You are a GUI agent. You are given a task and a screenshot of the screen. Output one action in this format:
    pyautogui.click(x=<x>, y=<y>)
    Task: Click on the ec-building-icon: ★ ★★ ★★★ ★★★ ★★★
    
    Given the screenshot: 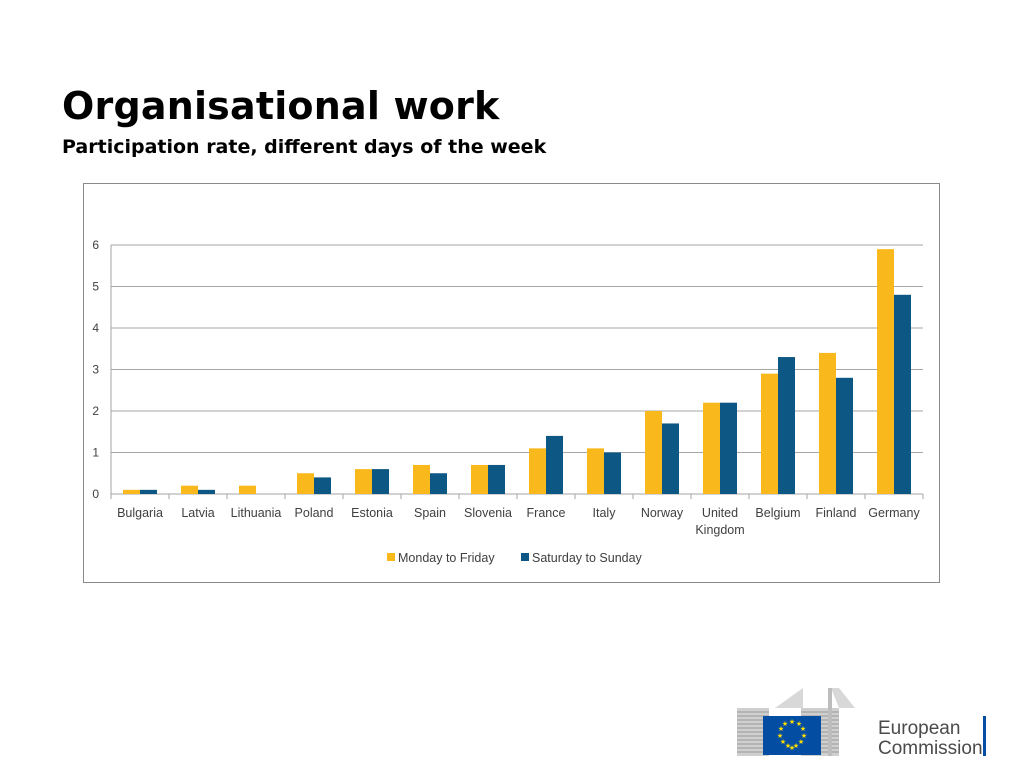 What is the action you would take?
    pyautogui.click(x=796, y=722)
    